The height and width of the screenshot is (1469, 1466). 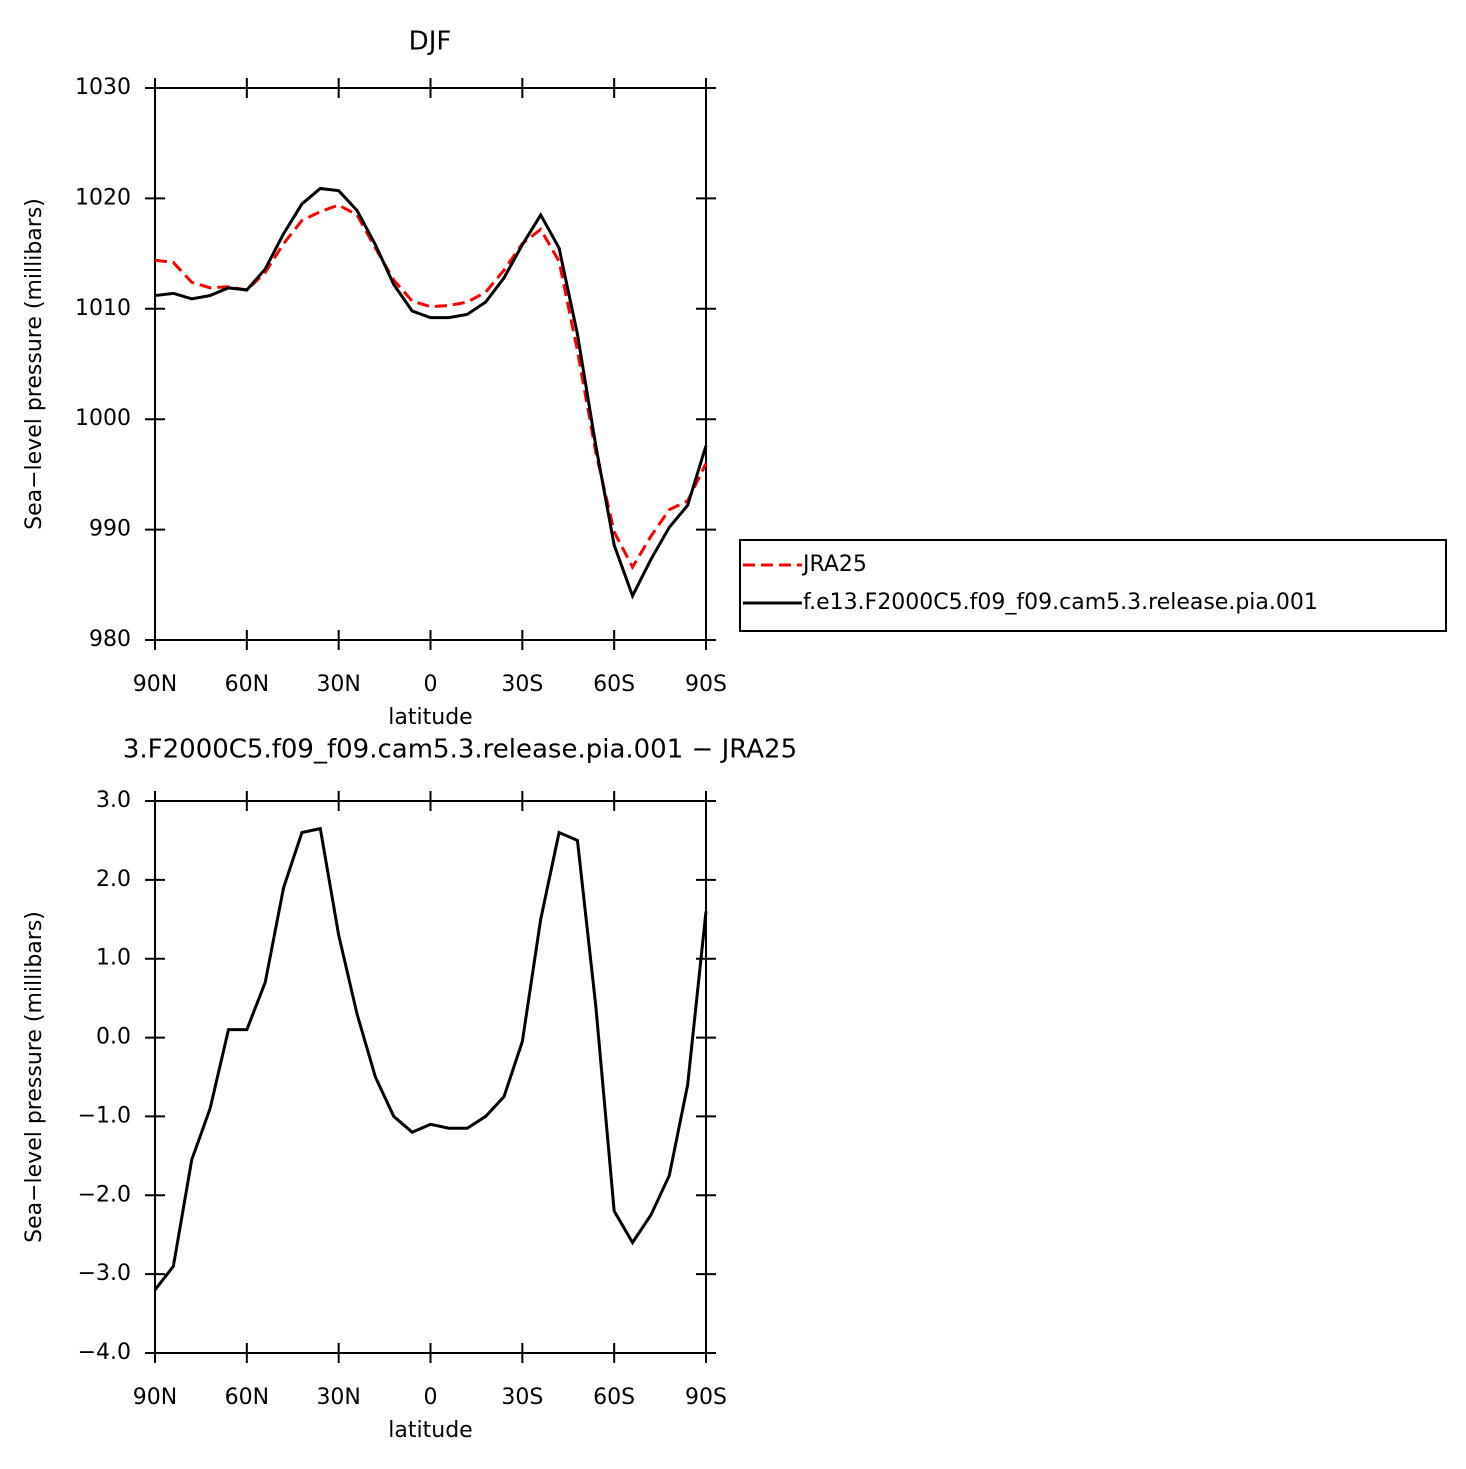 What do you see at coordinates (430, 42) in the screenshot?
I see `chart-title: DJF` at bounding box center [430, 42].